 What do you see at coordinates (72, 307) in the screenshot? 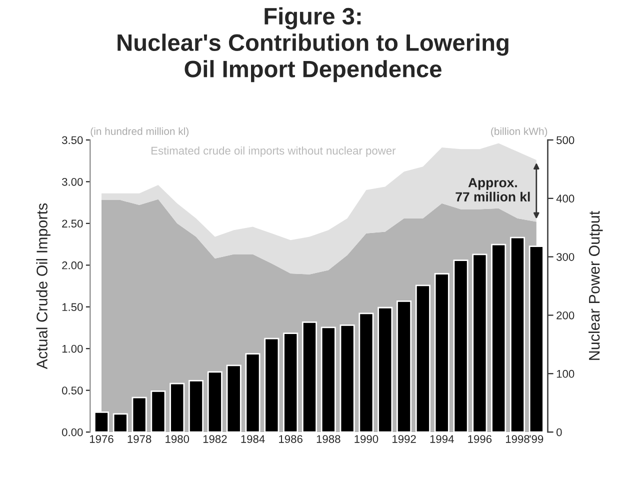
I see `y-tick-label: 1.50` at bounding box center [72, 307].